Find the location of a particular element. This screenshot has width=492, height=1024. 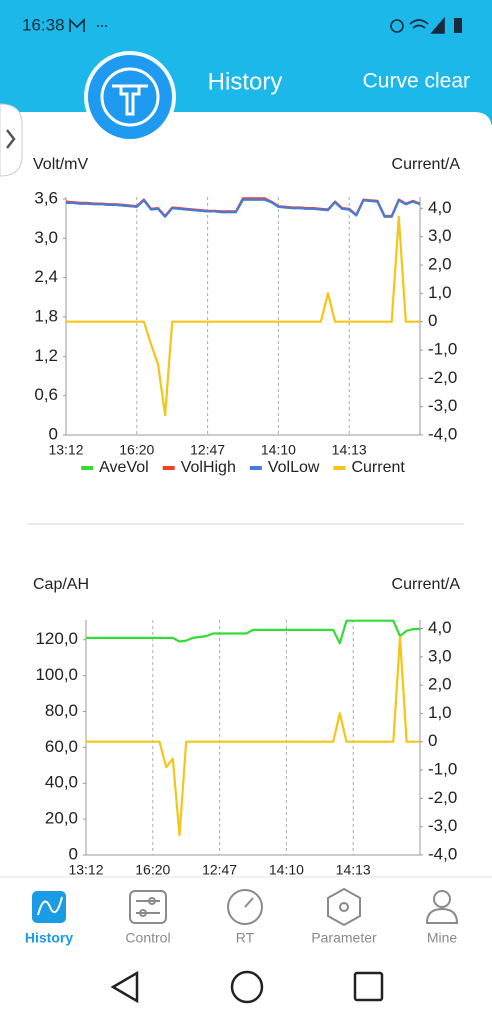

legend-label: VolLow is located at coordinates (294, 467).